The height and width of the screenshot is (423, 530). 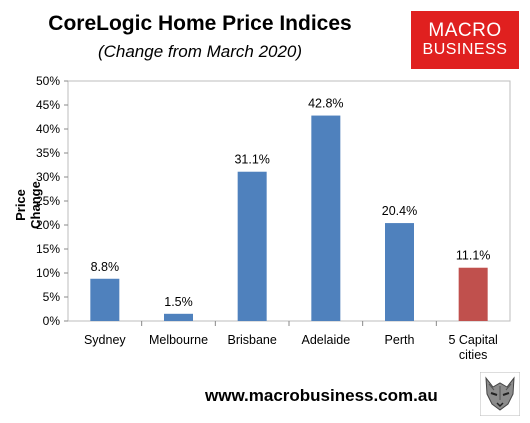 I want to click on x-tick-label: Melbourne, so click(x=178, y=340).